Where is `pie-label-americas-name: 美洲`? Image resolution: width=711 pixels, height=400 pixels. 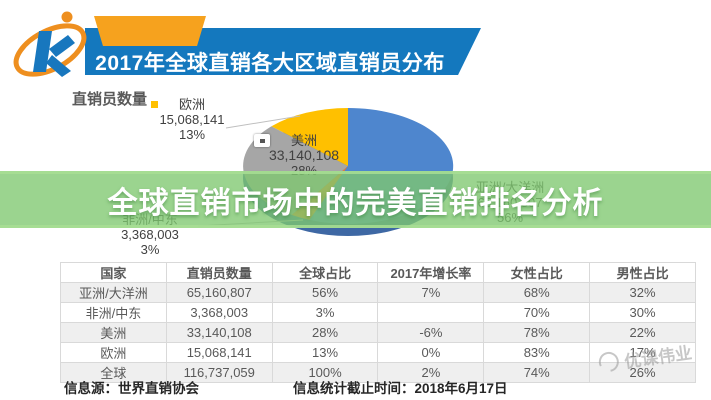 pie-label-americas-name: 美洲 is located at coordinates (303, 140).